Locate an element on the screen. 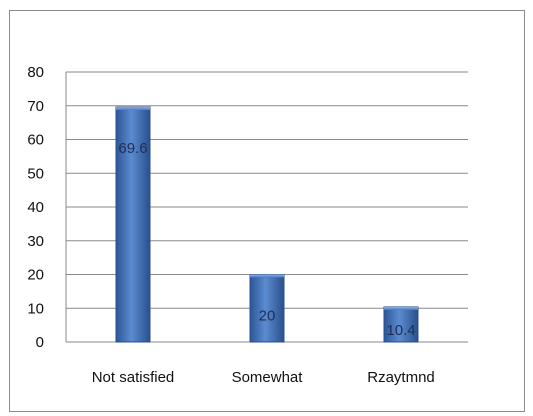  category-labels: Not satisfied Somewhat Rzaytmnd is located at coordinates (263, 377).